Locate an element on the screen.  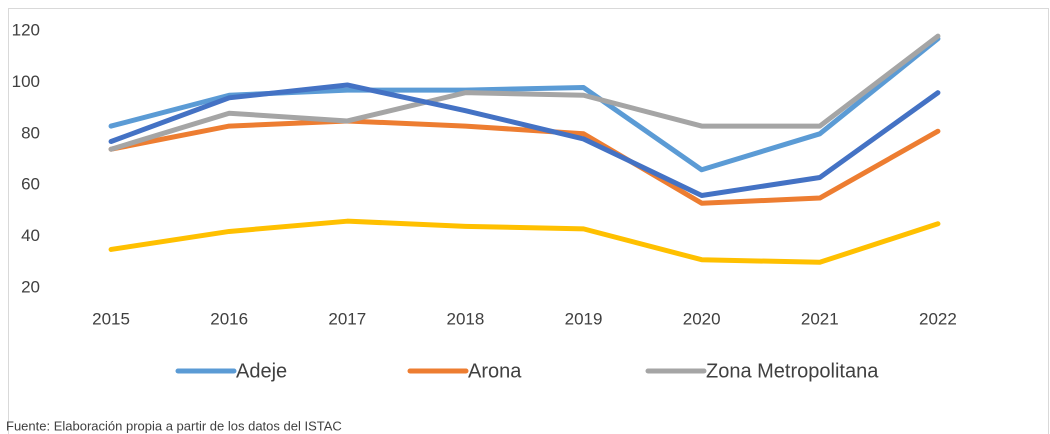
y-tick-label: 20 is located at coordinates (30, 286).